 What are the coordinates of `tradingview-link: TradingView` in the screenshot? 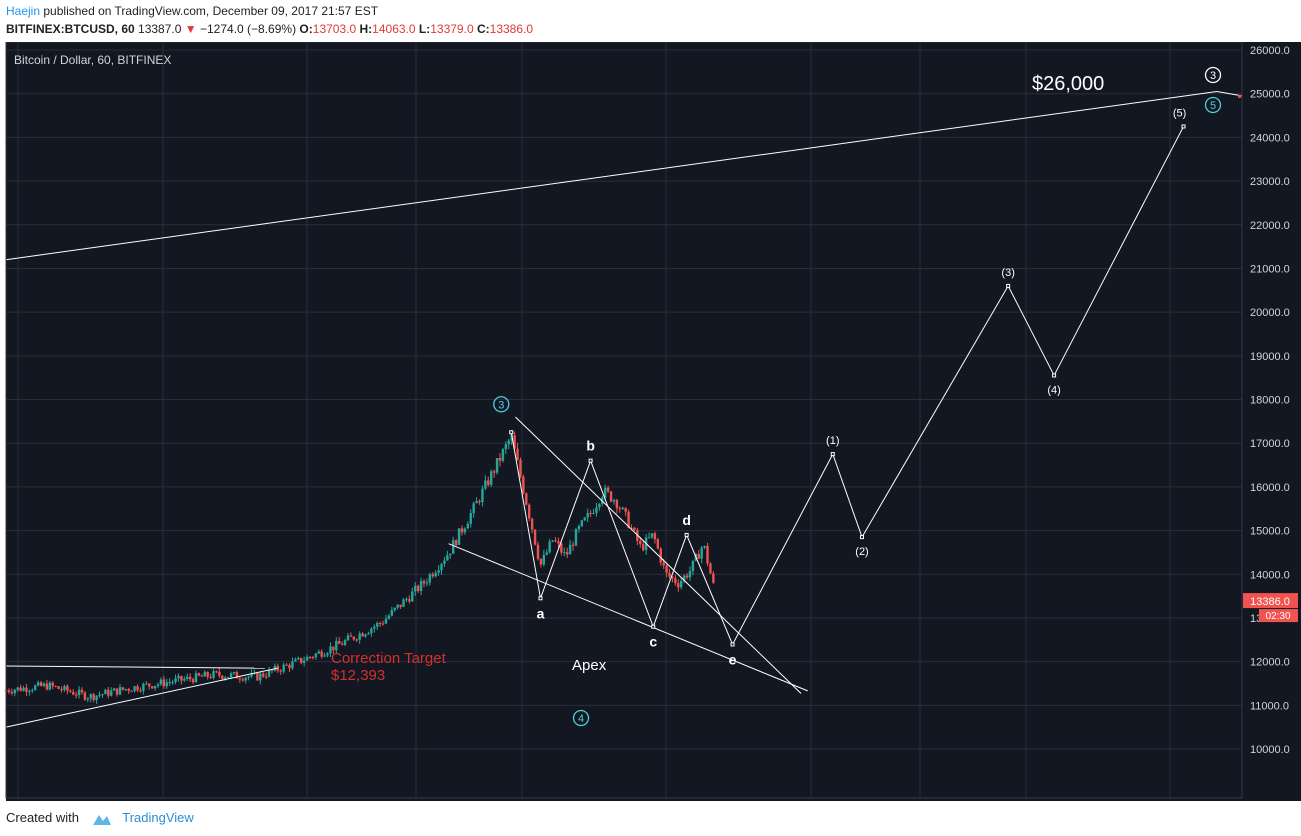 It's located at (158, 817).